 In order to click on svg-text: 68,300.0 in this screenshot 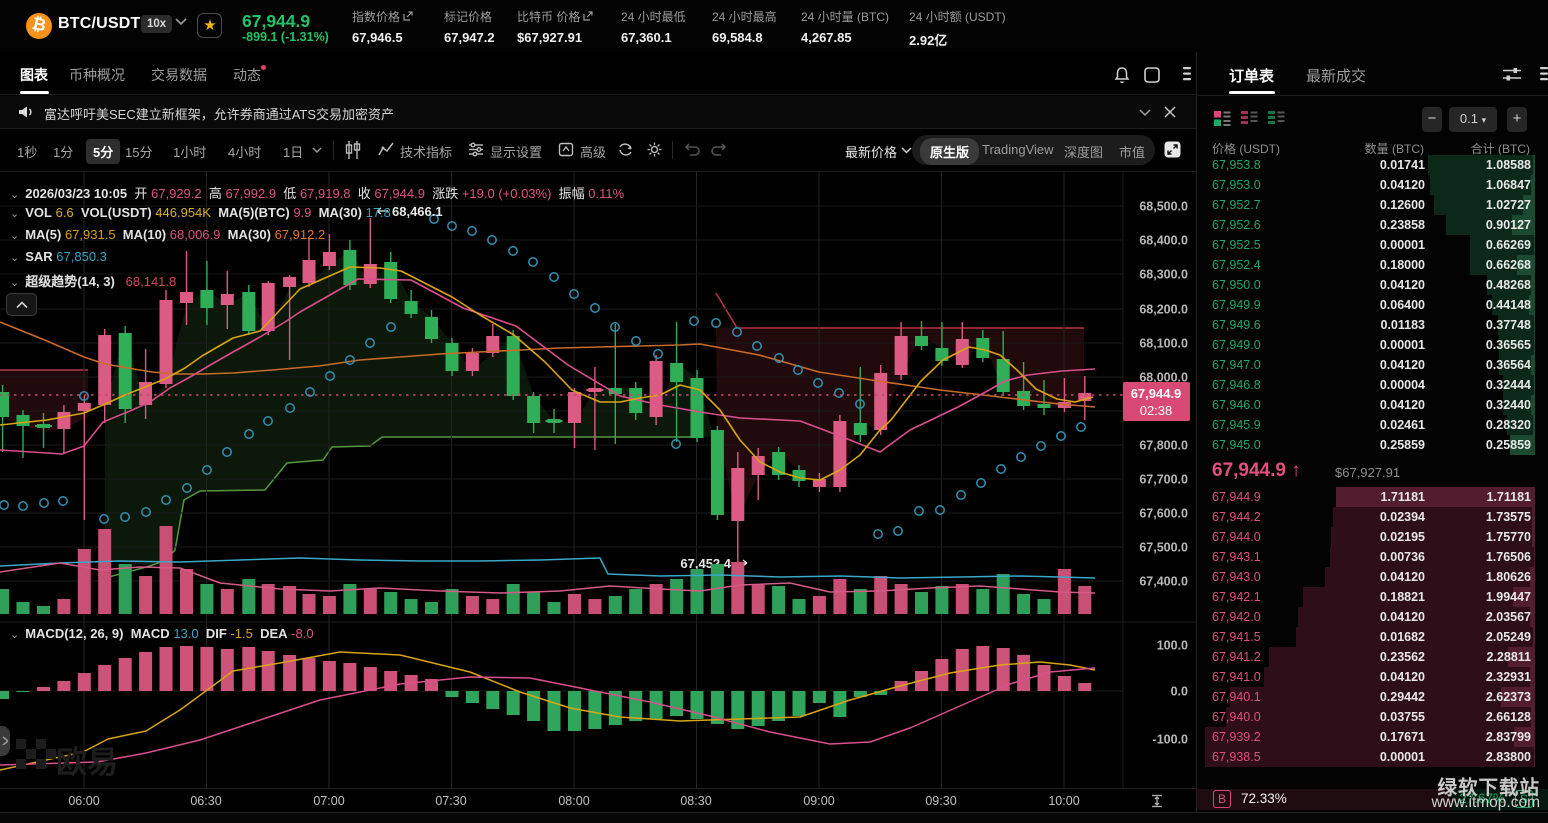, I will do `click(1163, 275)`.